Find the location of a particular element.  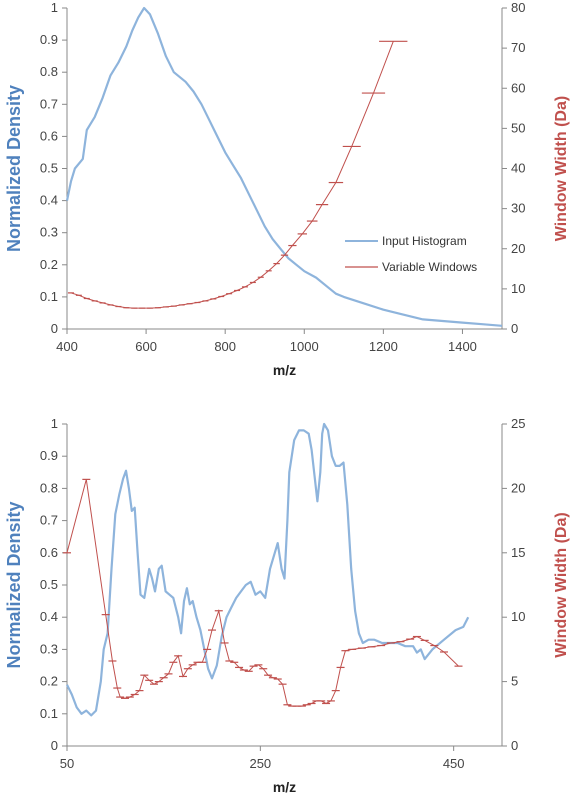

x-tick-label: 1000 is located at coordinates (304, 346).